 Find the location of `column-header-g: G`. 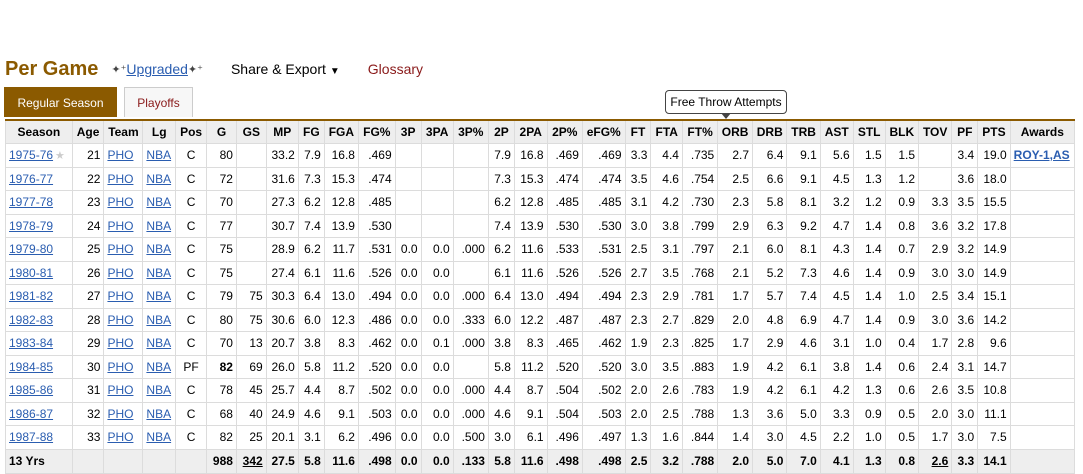

column-header-g: G is located at coordinates (221, 131).